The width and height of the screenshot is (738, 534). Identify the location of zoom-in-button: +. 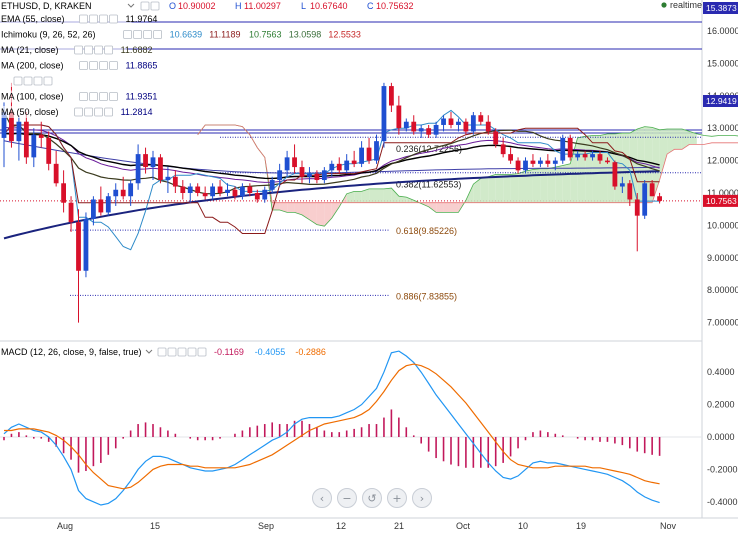
(397, 498).